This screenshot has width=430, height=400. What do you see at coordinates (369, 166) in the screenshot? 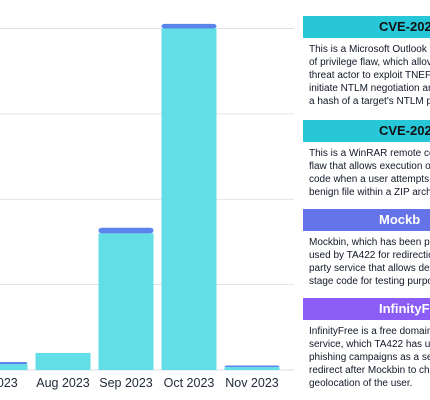
I see `cve-winrar-line: flaw that allows execution o` at bounding box center [369, 166].